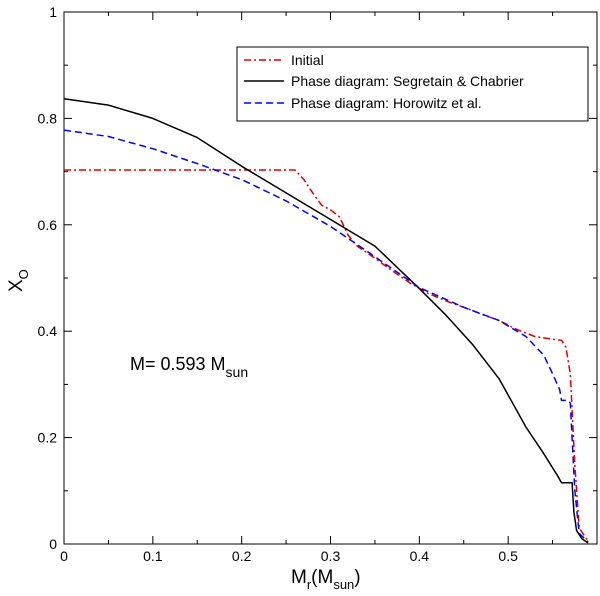  What do you see at coordinates (309, 584) in the screenshot?
I see `x-title-sub1: r` at bounding box center [309, 584].